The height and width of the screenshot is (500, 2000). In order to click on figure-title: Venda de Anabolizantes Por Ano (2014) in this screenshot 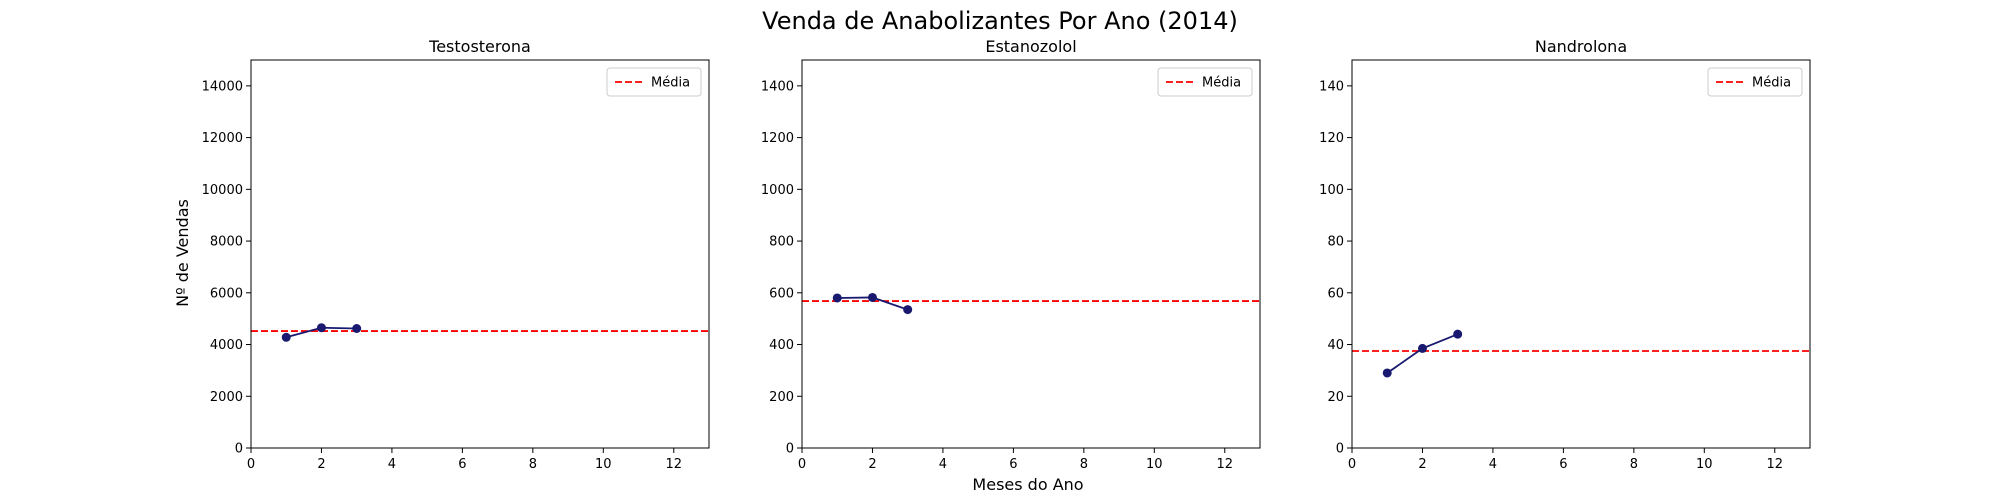, I will do `click(1000, 21)`.